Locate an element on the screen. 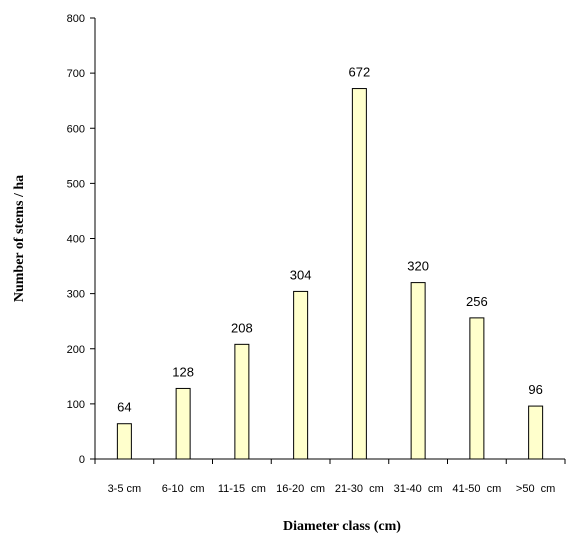 The height and width of the screenshot is (544, 575). x-tick-label: 11-15 cm is located at coordinates (242, 489).